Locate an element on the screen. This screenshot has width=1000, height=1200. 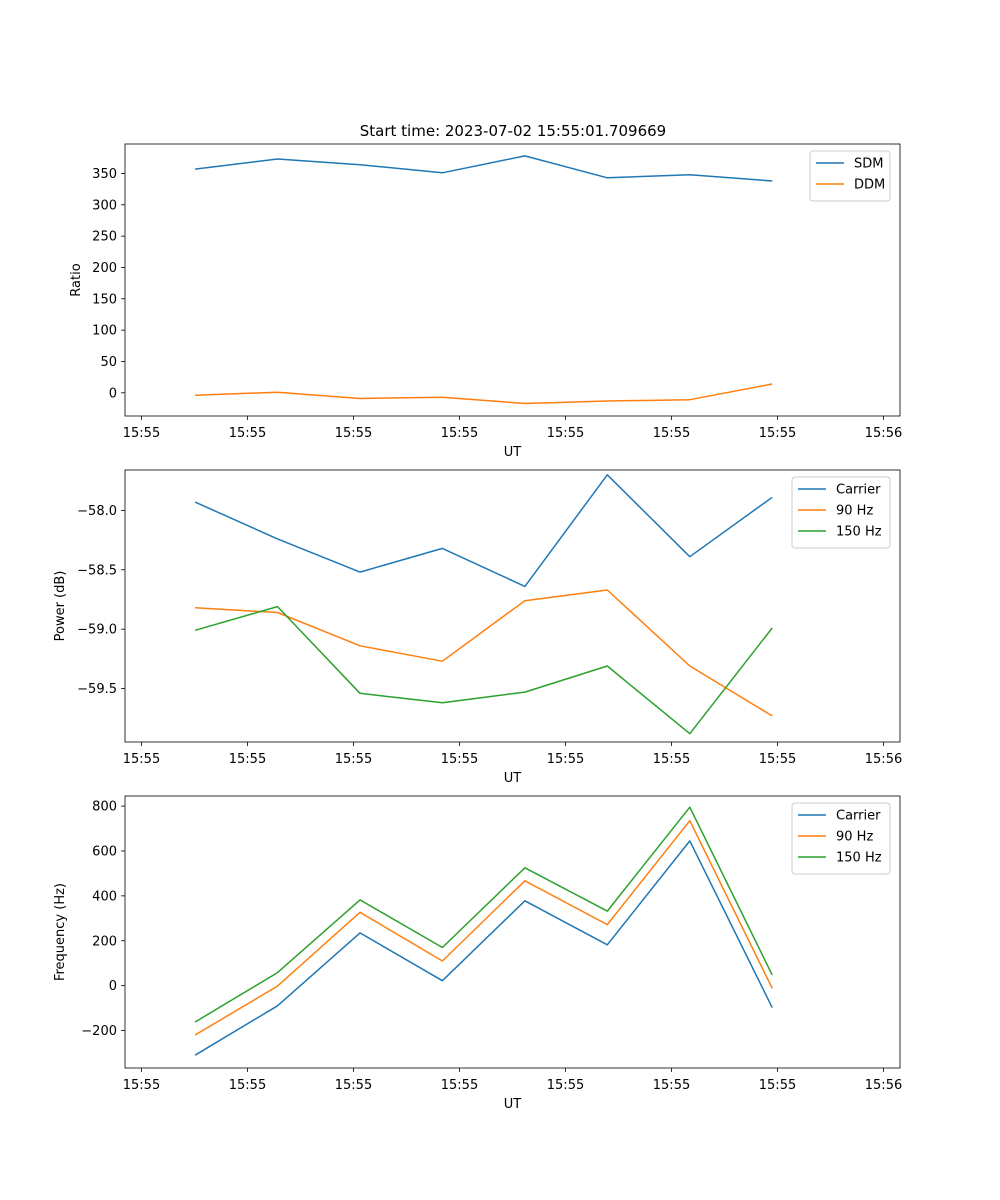
y-tick-label: −200 is located at coordinates (99, 1031).